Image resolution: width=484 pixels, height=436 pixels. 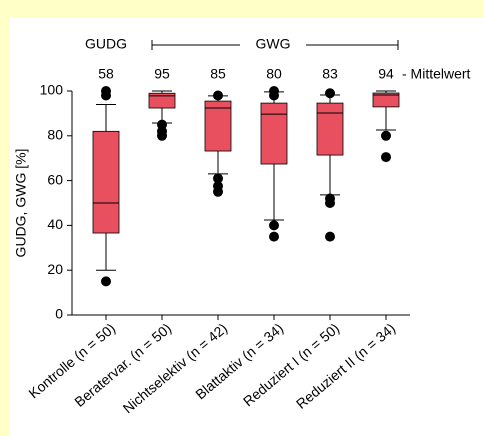 I want to click on y-tick-label: 80, so click(x=55, y=135).